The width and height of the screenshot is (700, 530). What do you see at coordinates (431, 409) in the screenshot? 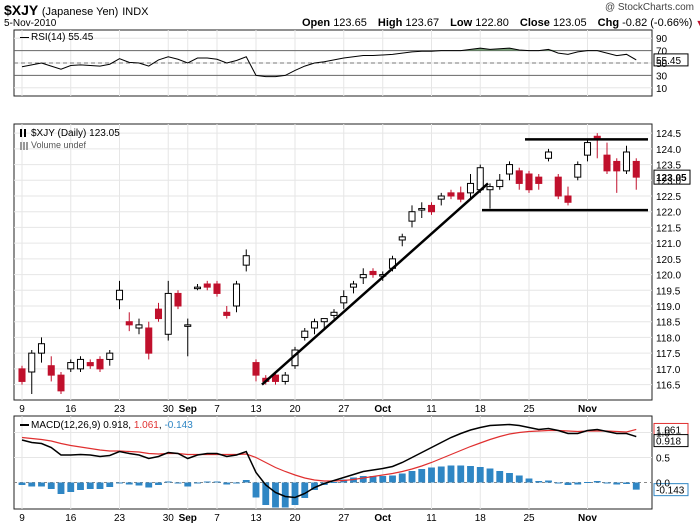
I see `x-tick-label: 11` at bounding box center [431, 409].